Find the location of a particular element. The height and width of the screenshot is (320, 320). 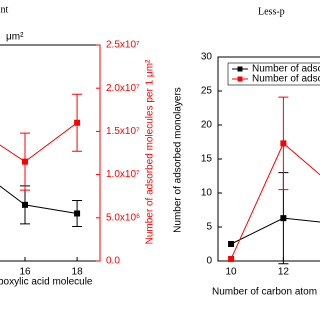

y-tick-label: 15 is located at coordinates (207, 159).